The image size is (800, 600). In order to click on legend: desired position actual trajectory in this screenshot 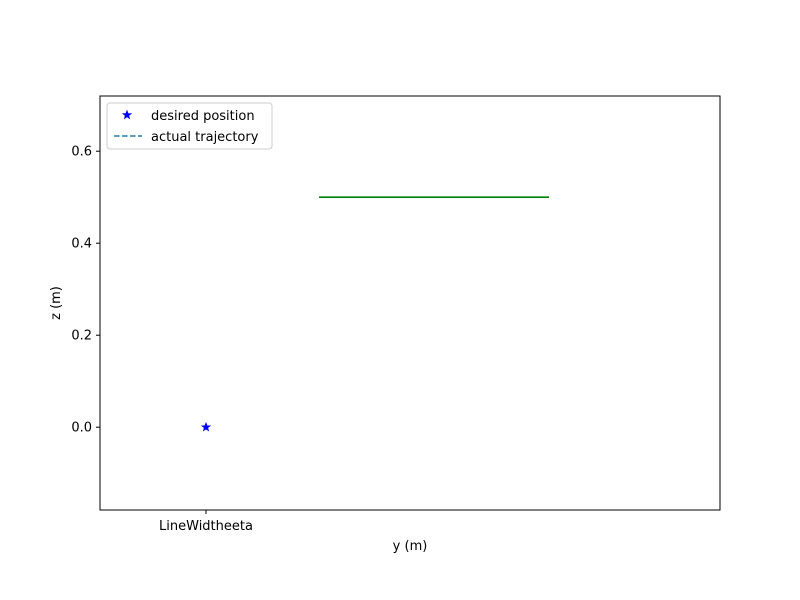, I will do `click(189, 126)`.